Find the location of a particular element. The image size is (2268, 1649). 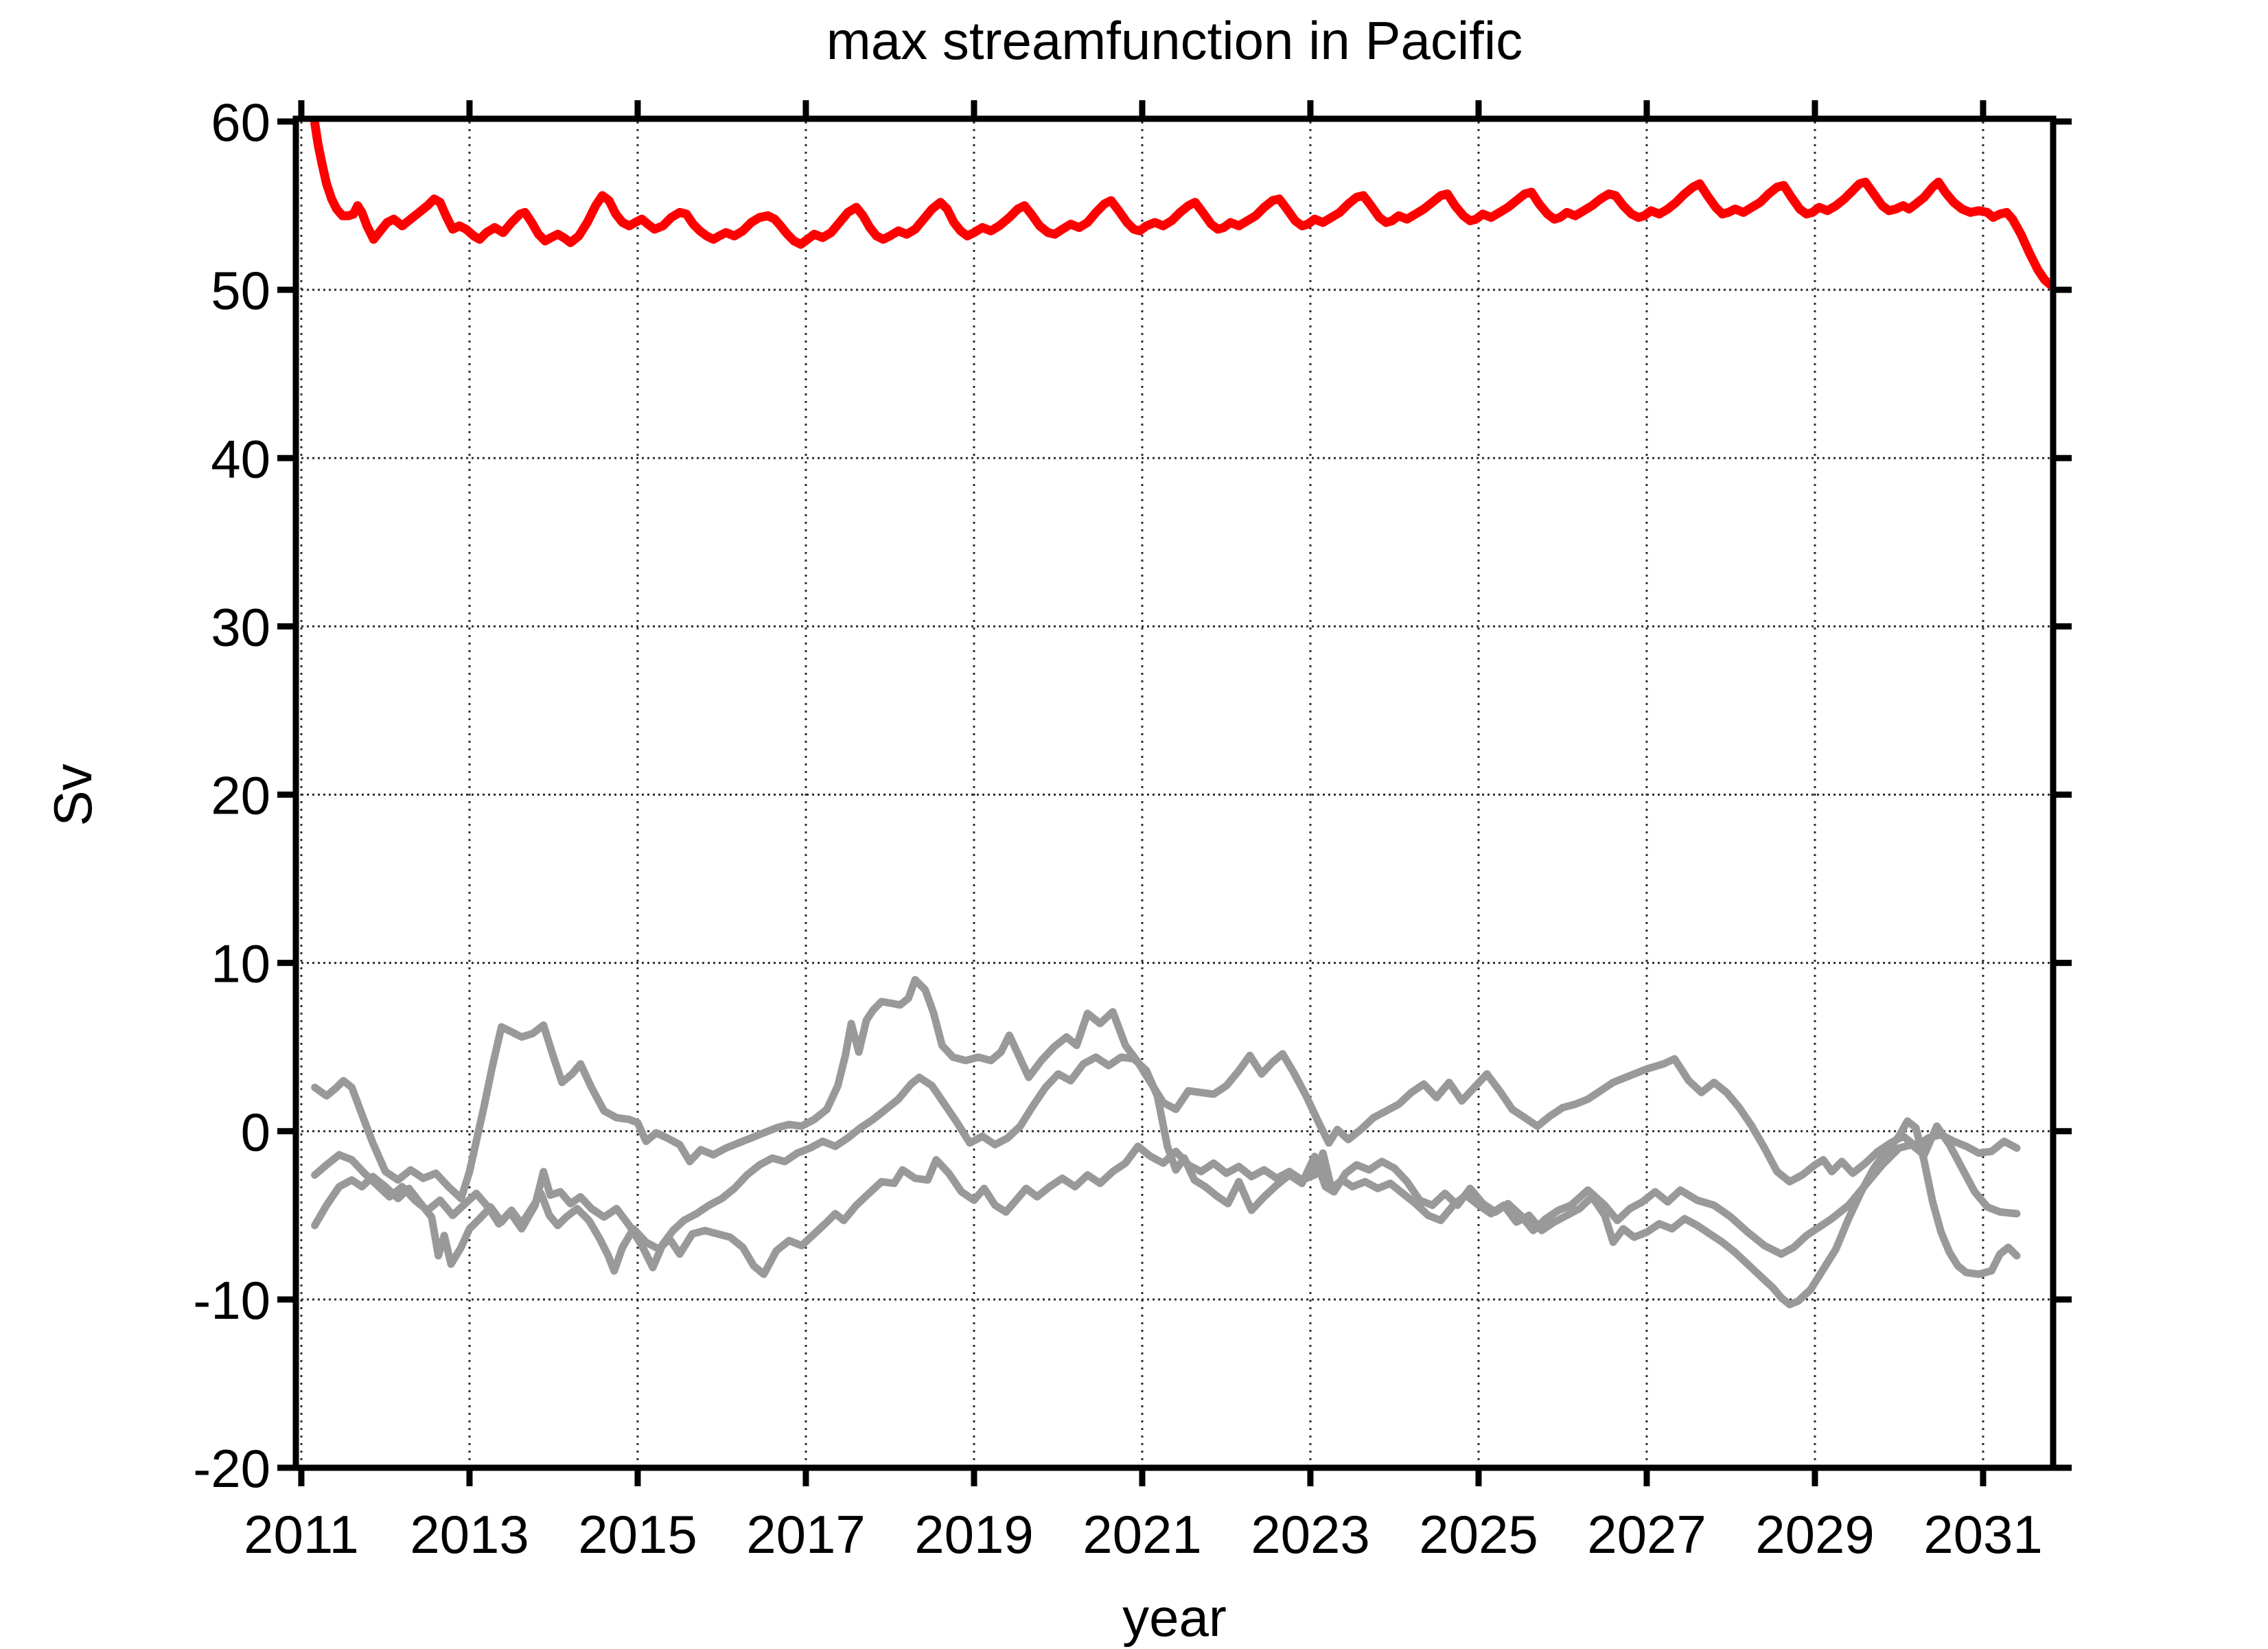

x-tick-label-2015: 2015 is located at coordinates (637, 1534).